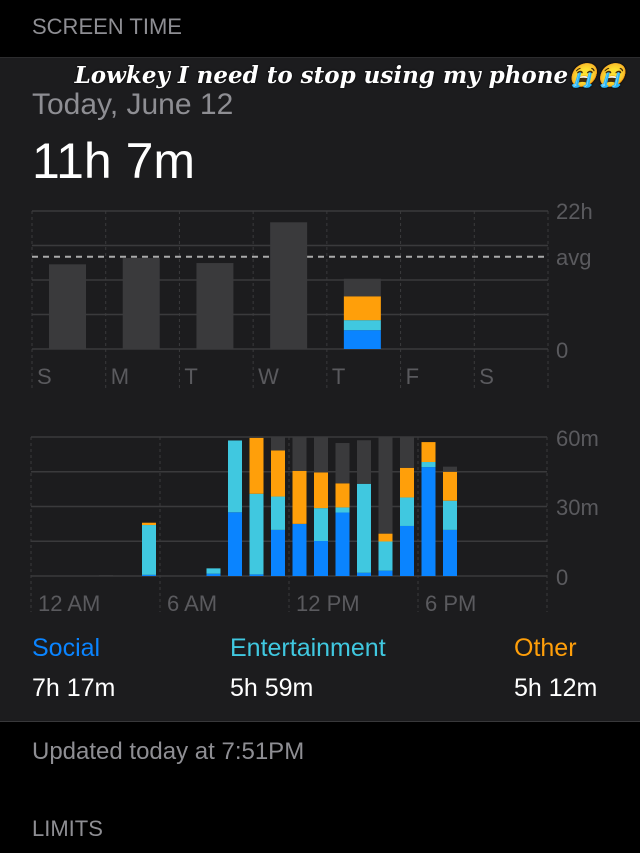 Image resolution: width=640 pixels, height=853 pixels. What do you see at coordinates (577, 507) in the screenshot?
I see `y-tick-label: 30m` at bounding box center [577, 507].